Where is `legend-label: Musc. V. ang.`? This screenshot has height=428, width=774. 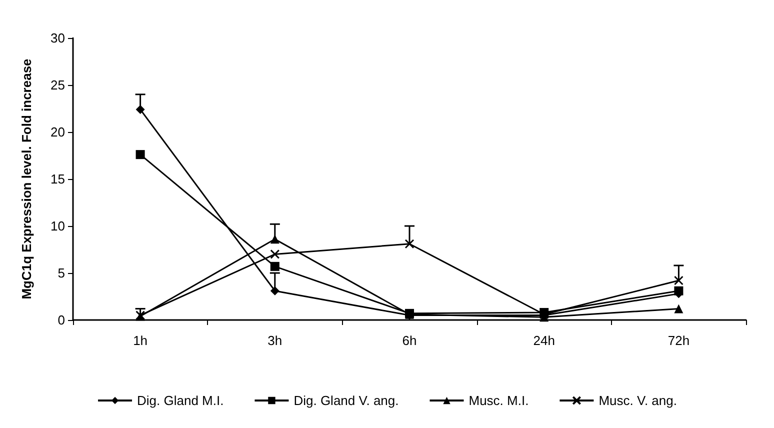 legend-label: Musc. V. ang. is located at coordinates (637, 400).